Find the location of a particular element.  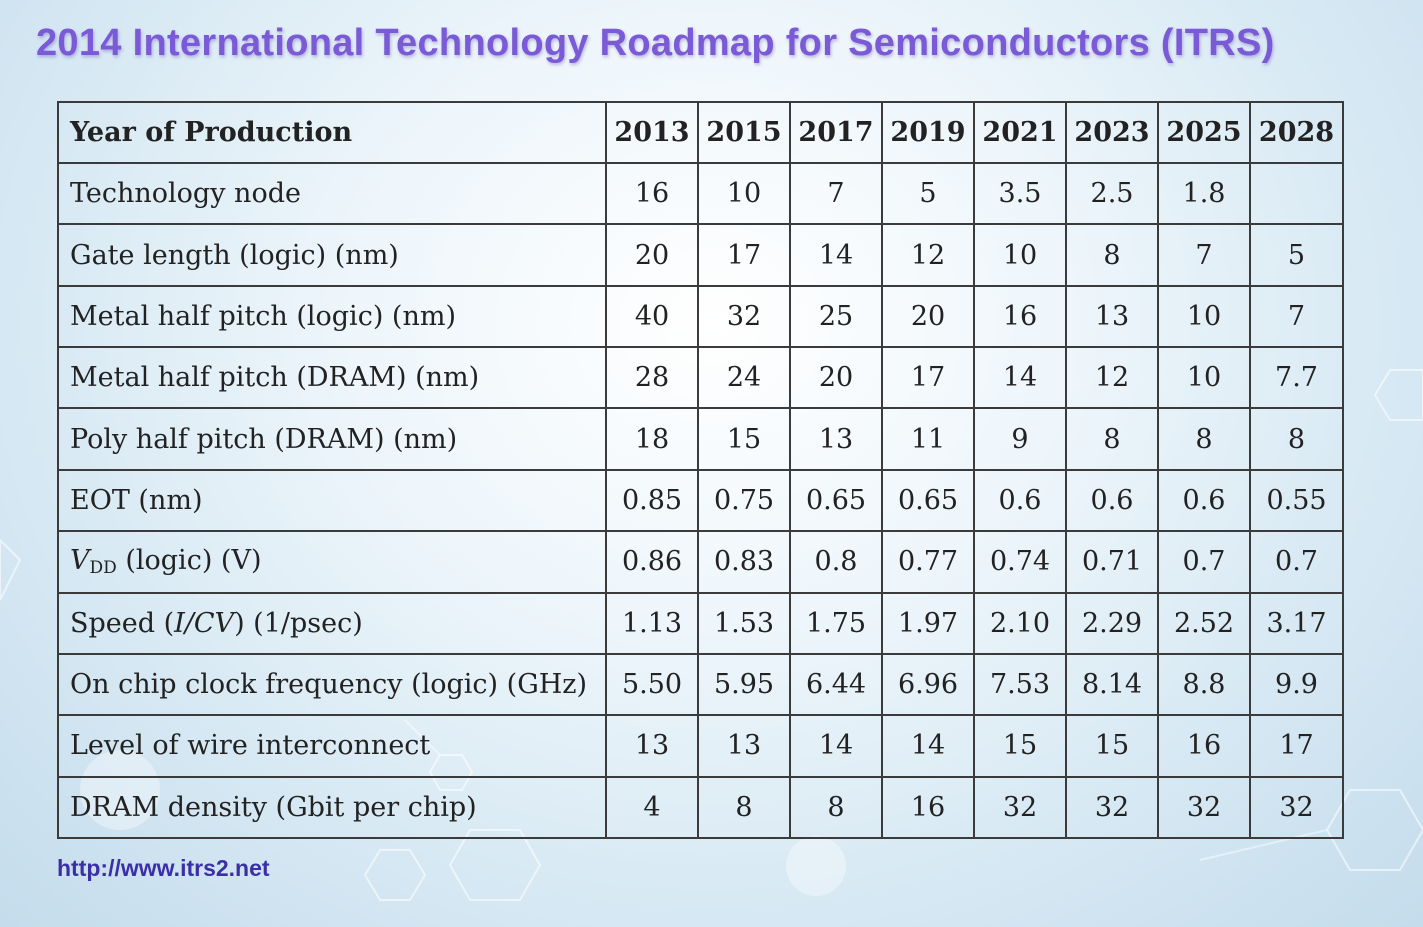

table-cell: 0.71 is located at coordinates (1112, 562).